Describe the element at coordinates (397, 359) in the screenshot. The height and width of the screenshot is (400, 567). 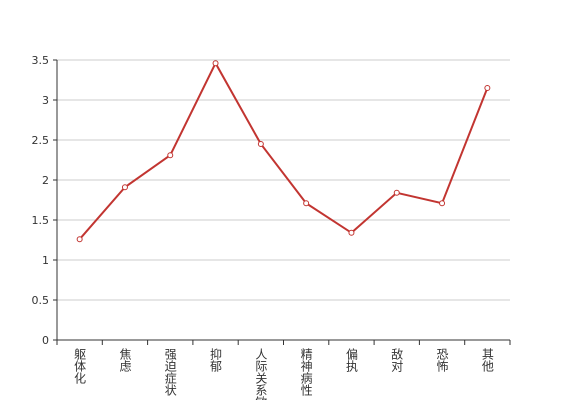
I see `x-tick-label: 敌对` at that location.